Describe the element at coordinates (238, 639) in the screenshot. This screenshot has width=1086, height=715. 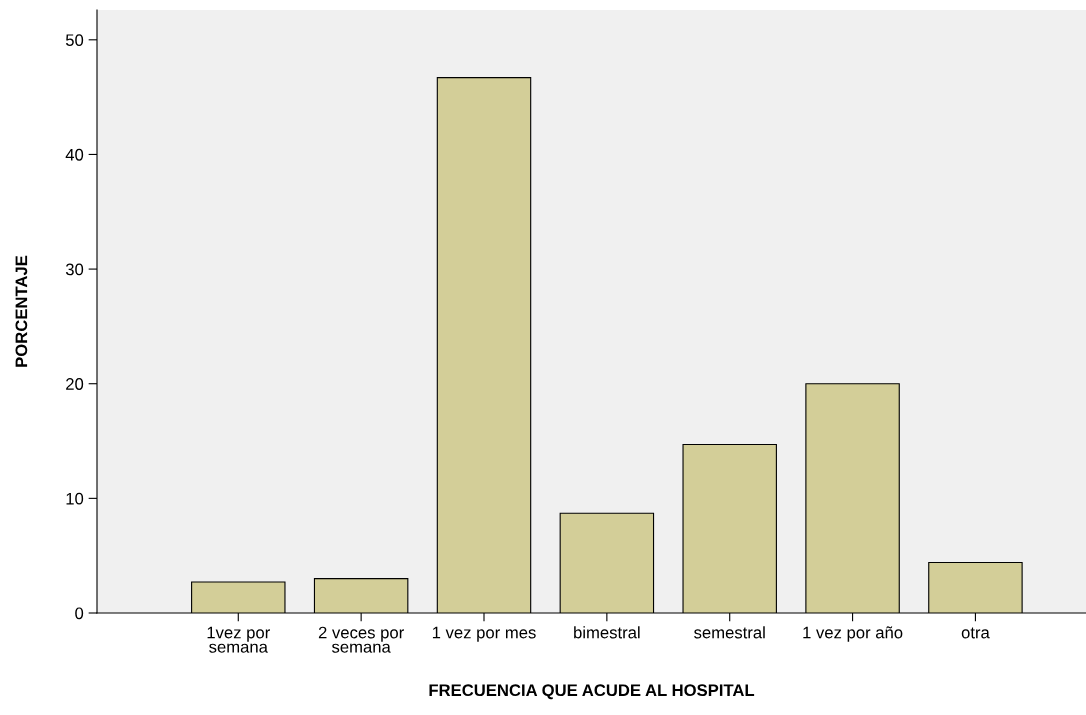
I see `x-tick-label: 1vez por semana` at that location.